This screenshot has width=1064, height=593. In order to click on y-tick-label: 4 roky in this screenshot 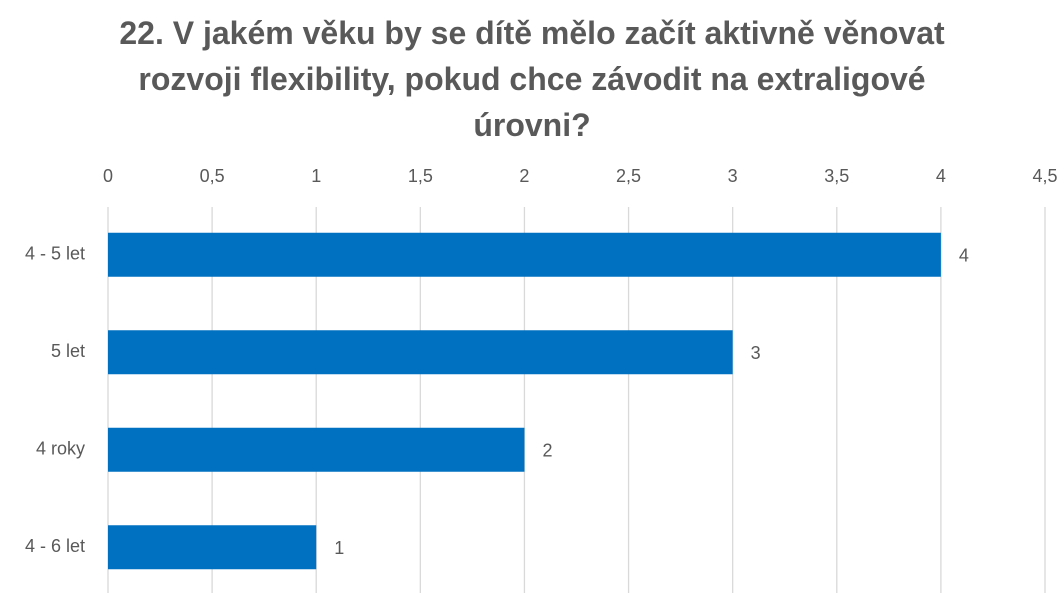, I will do `click(60, 449)`.